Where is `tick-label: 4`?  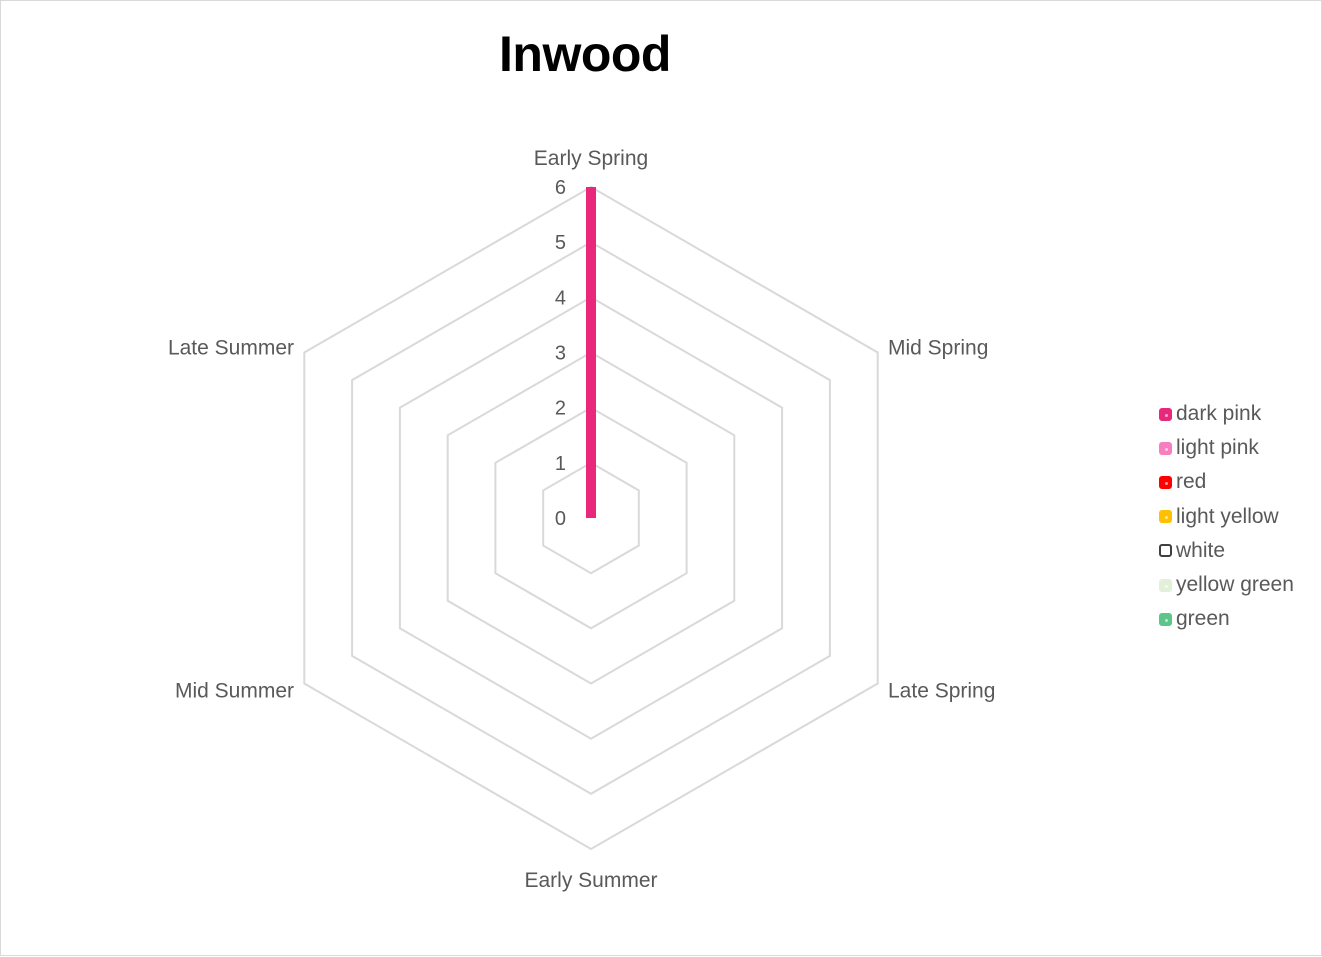
tick-label: 4 is located at coordinates (560, 298).